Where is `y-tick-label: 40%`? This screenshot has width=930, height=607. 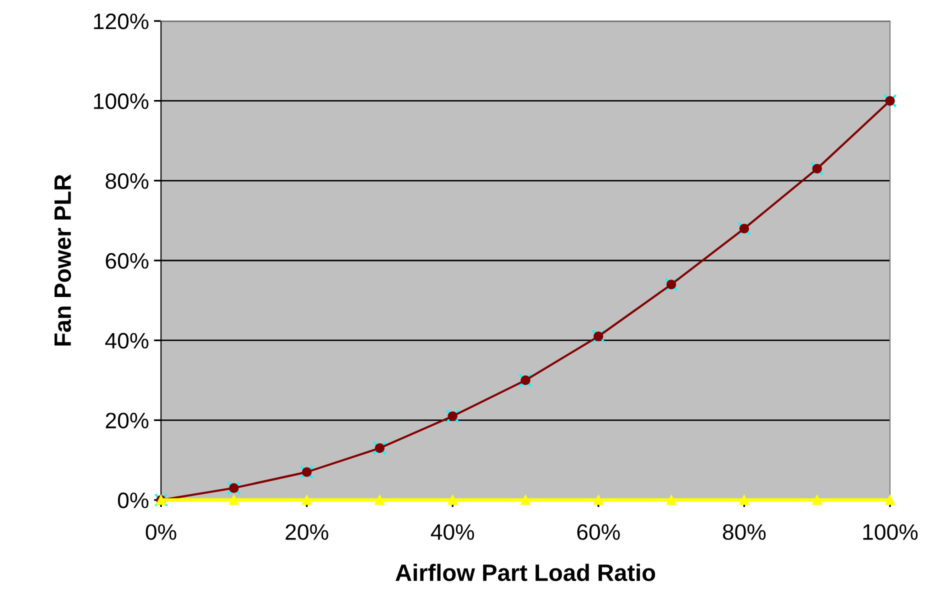
y-tick-label: 40% is located at coordinates (126, 340).